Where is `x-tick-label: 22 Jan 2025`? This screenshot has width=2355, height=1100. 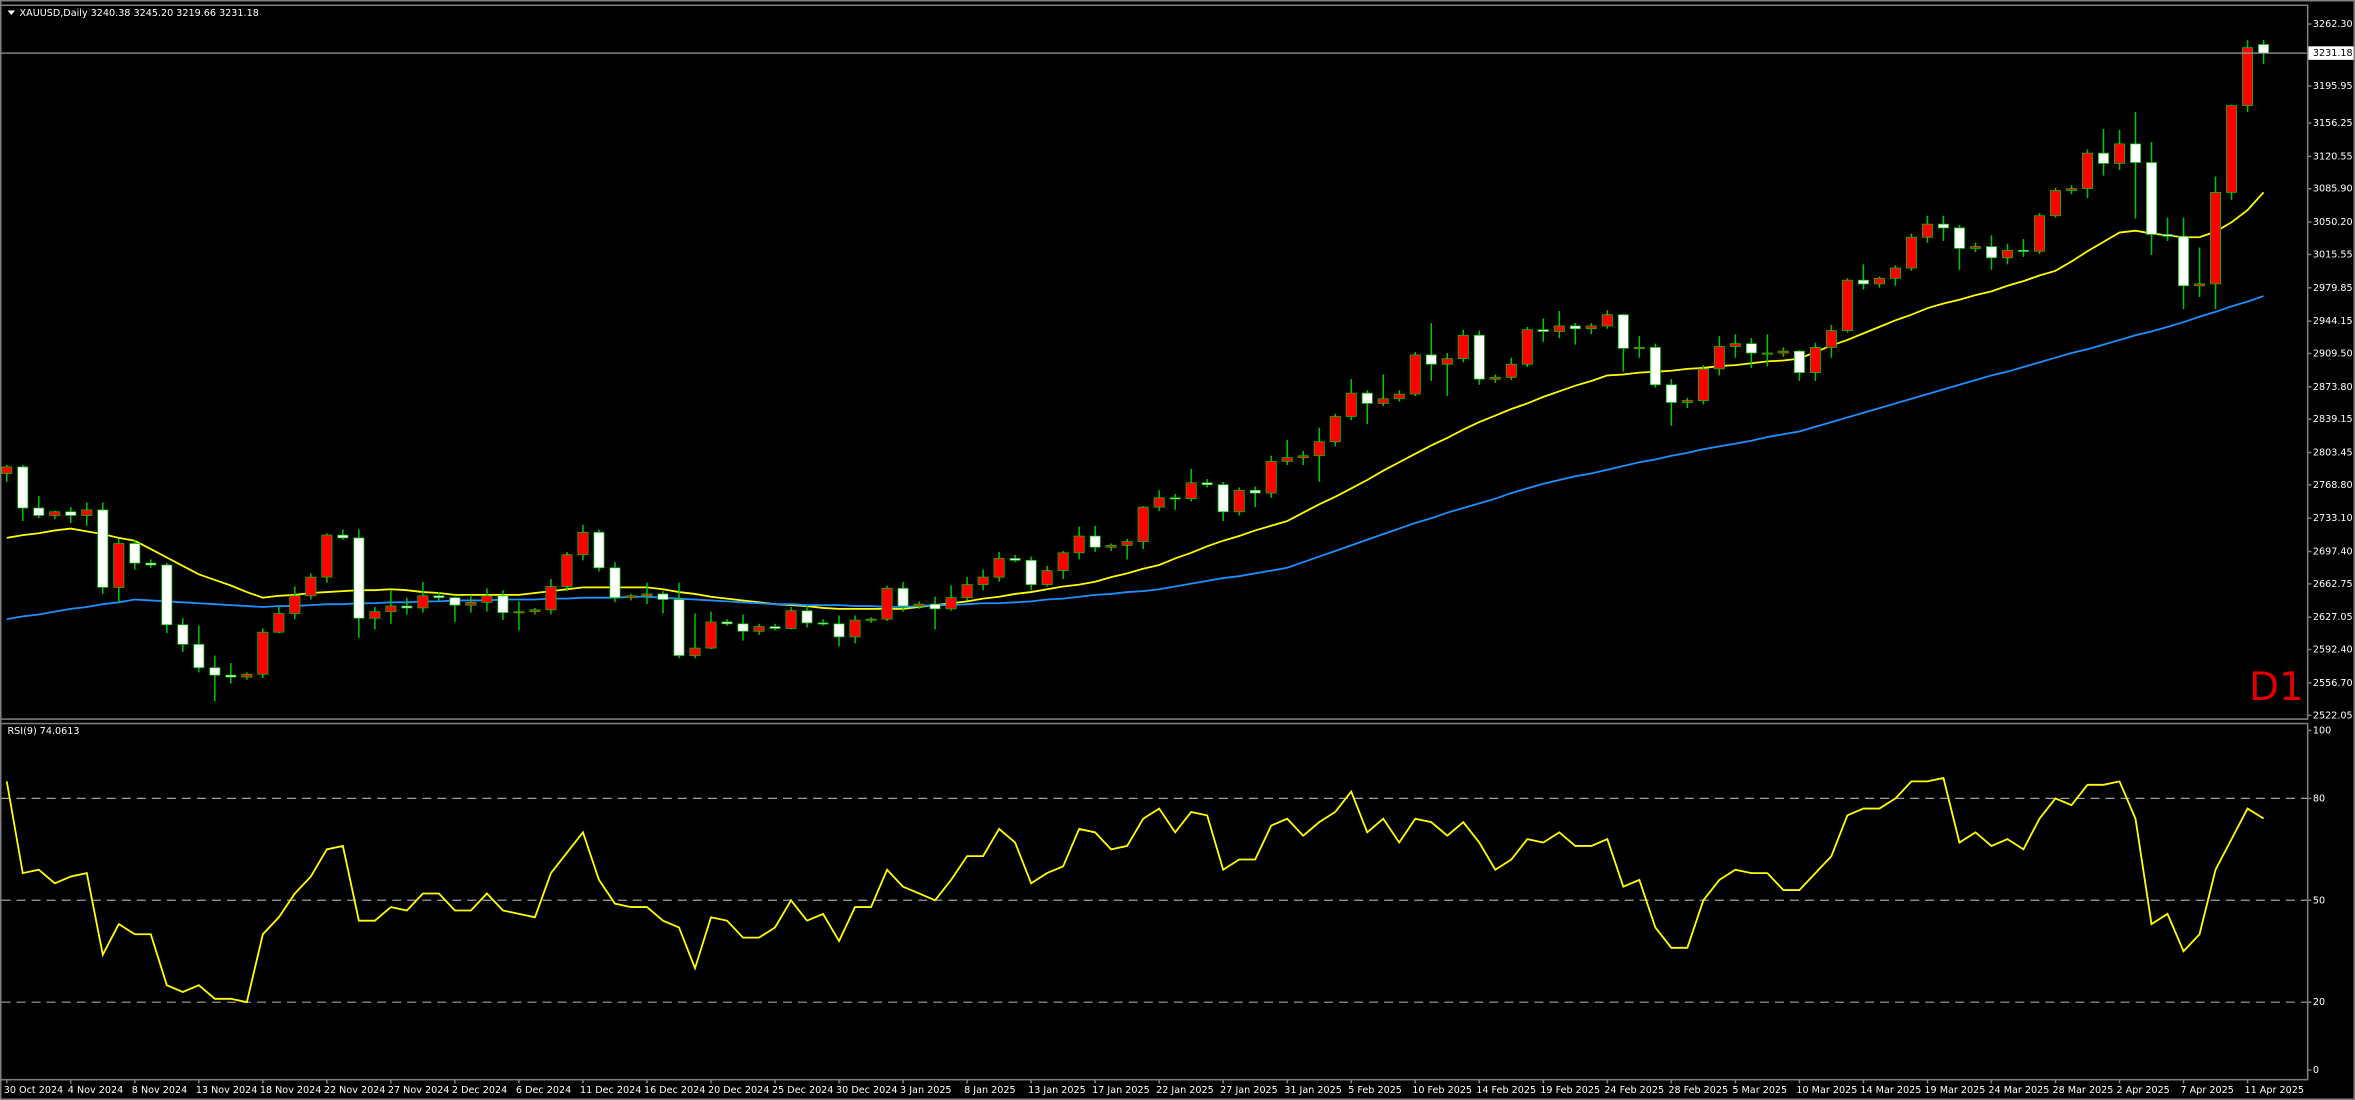 x-tick-label: 22 Jan 2025 is located at coordinates (1185, 1090).